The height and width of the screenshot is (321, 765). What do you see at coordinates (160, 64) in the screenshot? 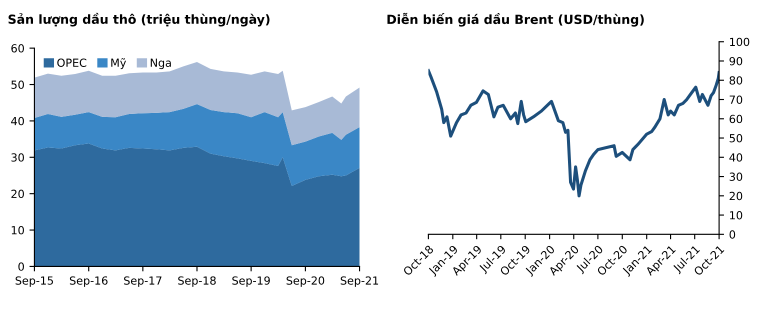
I see `legend-label: Nga` at bounding box center [160, 64].